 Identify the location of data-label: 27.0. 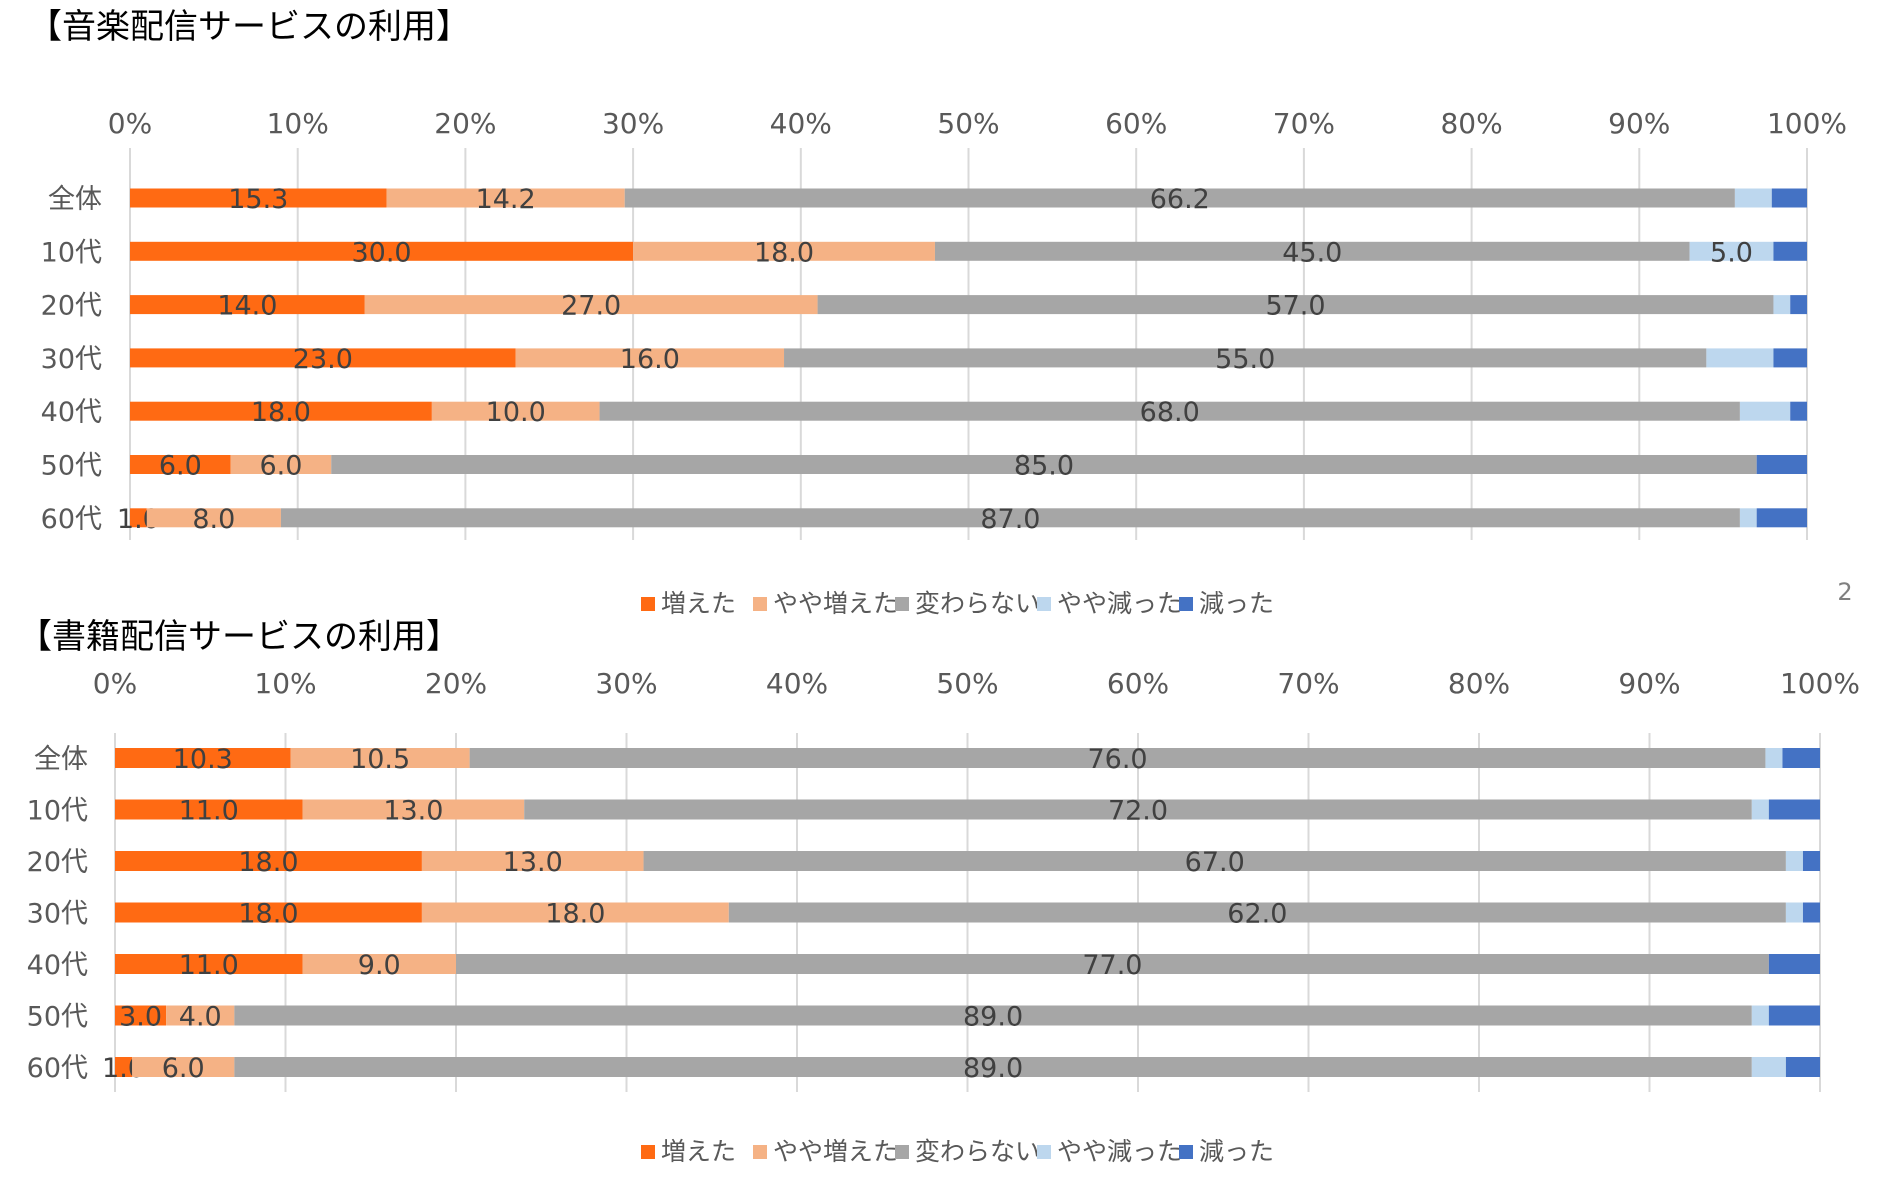
(591, 306).